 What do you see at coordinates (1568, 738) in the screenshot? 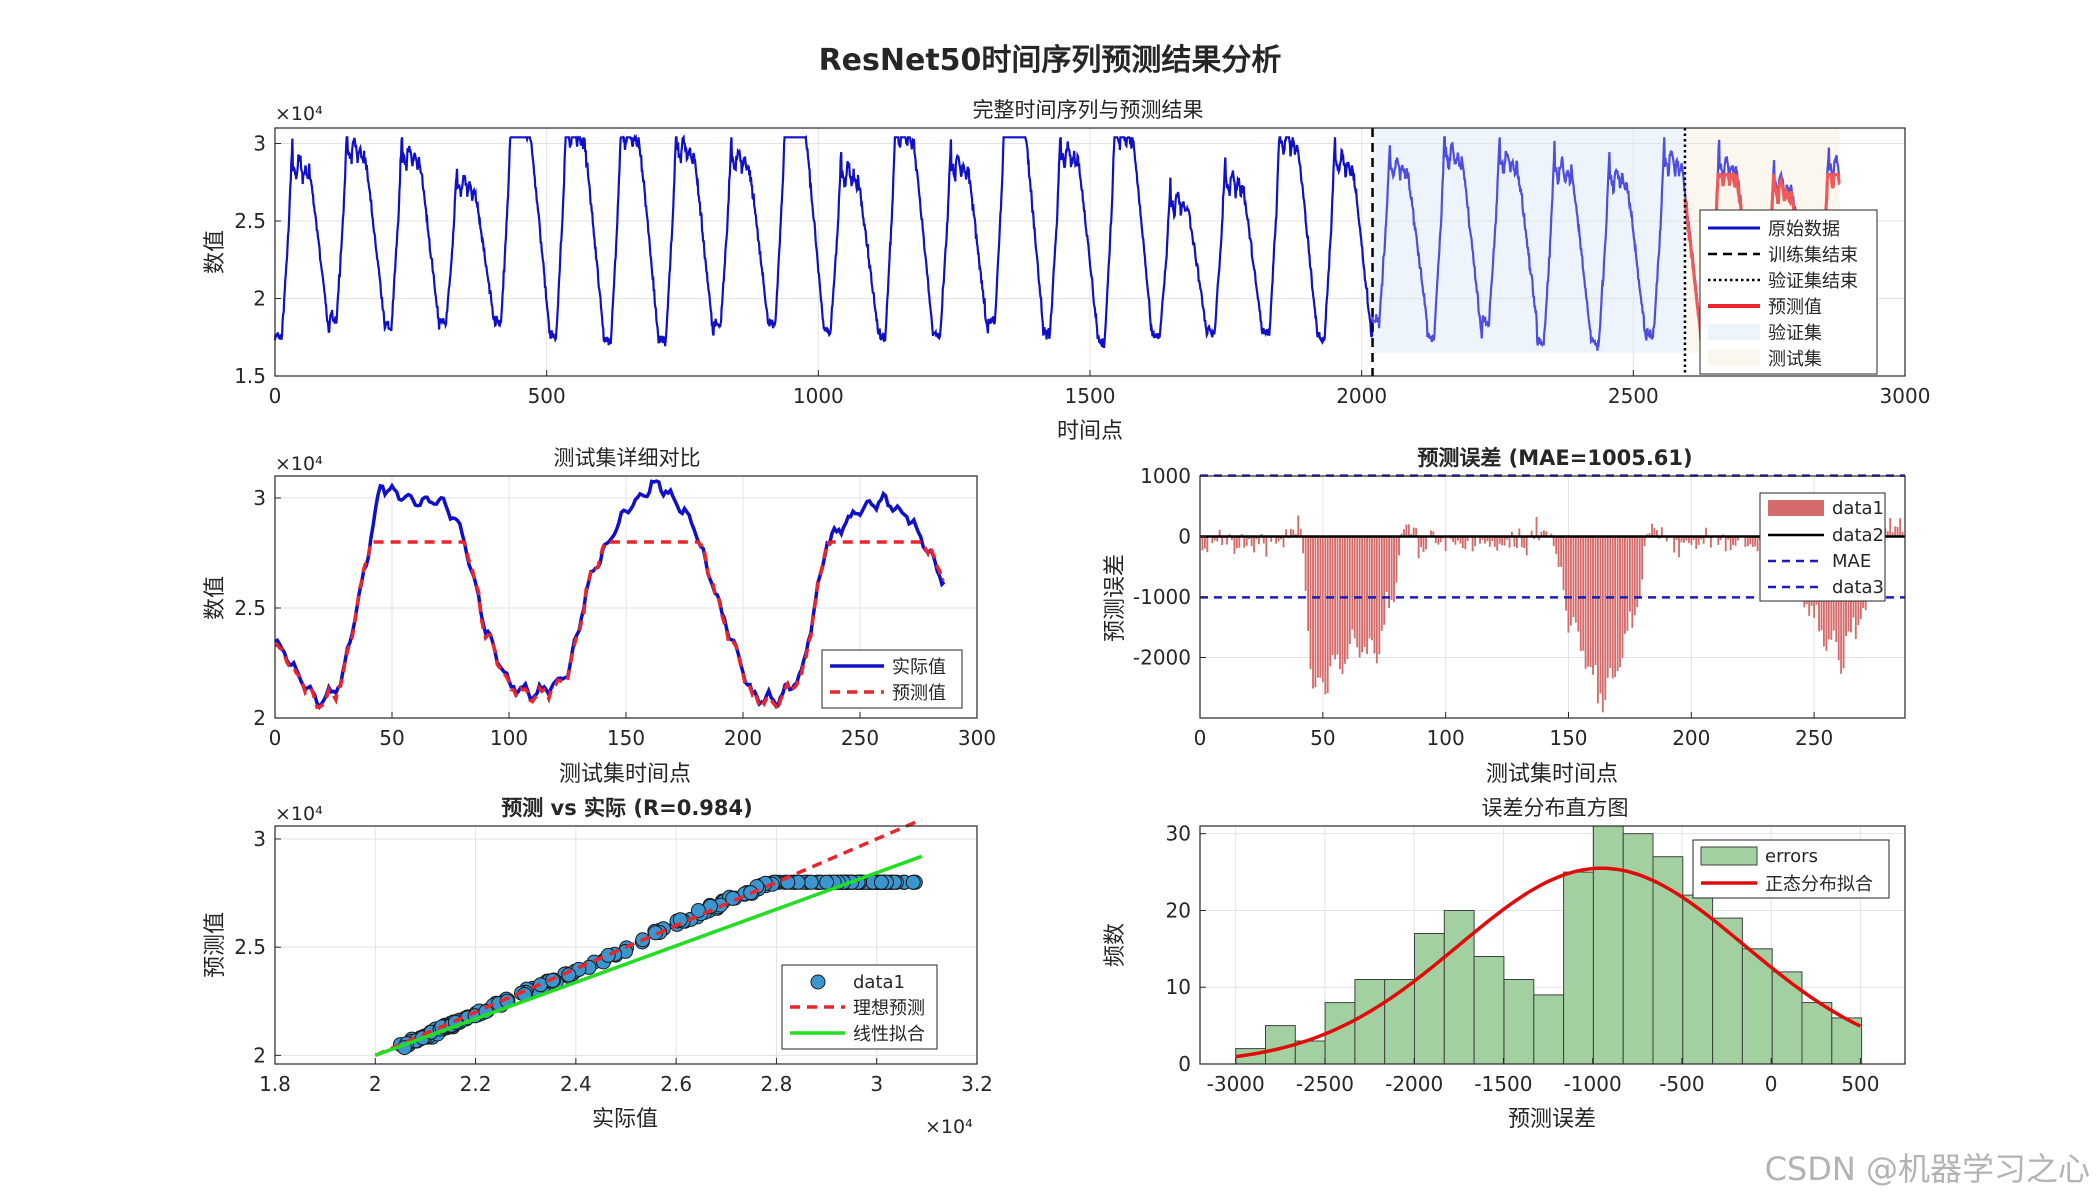
I see `p2-xtick-label: 150` at bounding box center [1568, 738].